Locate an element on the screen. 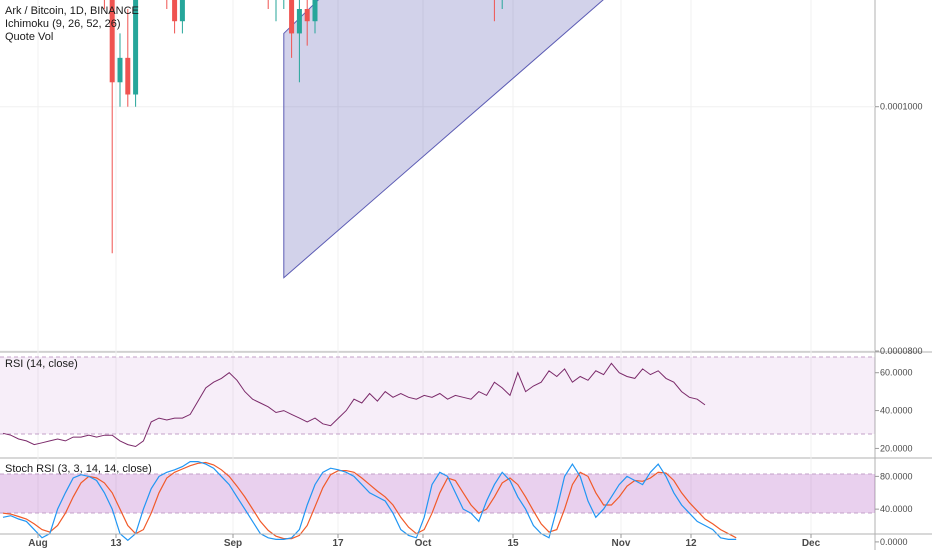 Image resolution: width=932 pixels, height=550 pixels. pair-title: Ark / Bitcoin, 1D, BINANCE is located at coordinates (72, 11).